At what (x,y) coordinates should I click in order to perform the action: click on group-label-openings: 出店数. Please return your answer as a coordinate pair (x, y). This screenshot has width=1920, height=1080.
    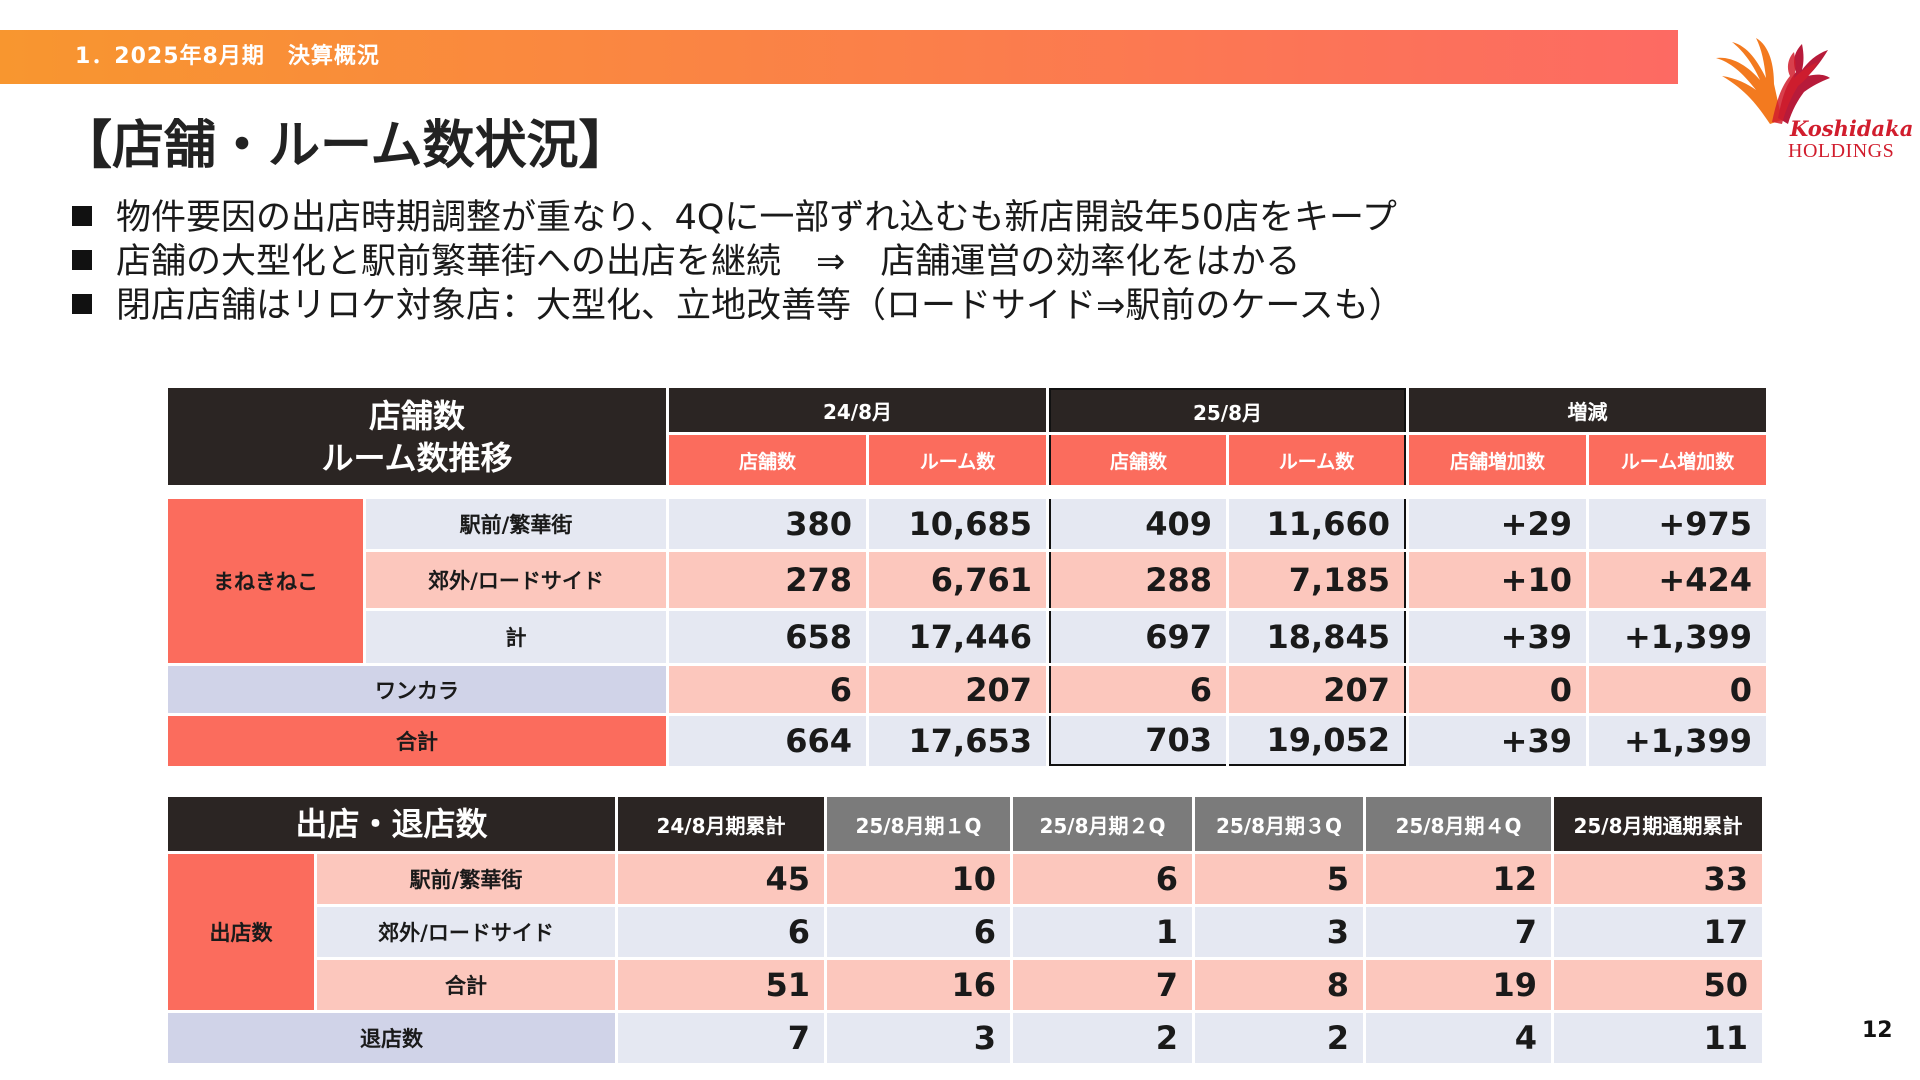
    Looking at the image, I should click on (241, 932).